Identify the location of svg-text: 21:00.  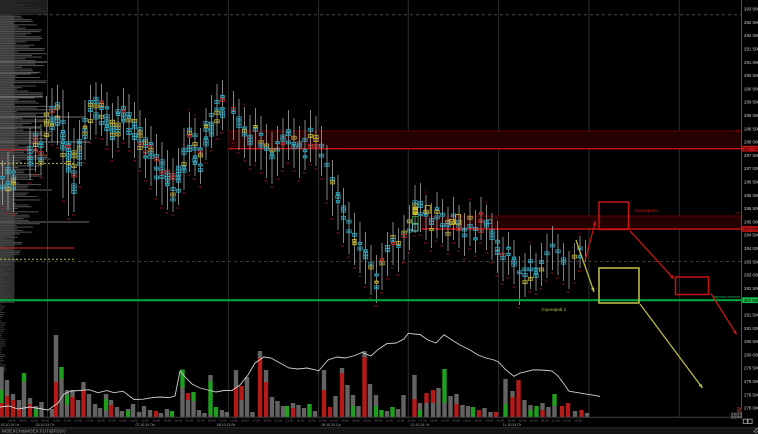
(112, 421).